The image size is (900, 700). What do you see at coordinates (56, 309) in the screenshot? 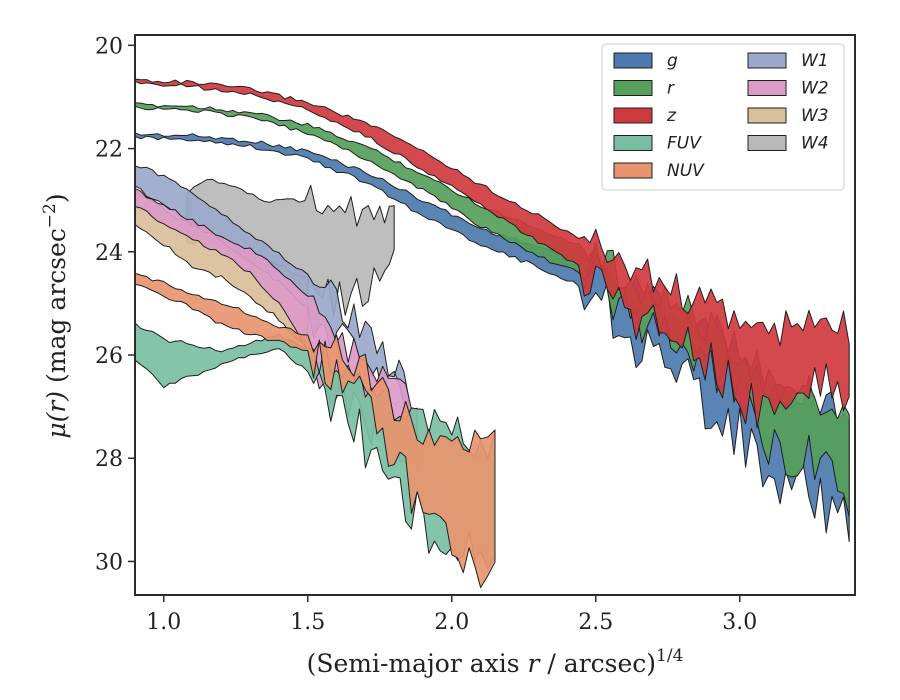
I see `y-axis-label-unit: (mag arcsec` at bounding box center [56, 309].